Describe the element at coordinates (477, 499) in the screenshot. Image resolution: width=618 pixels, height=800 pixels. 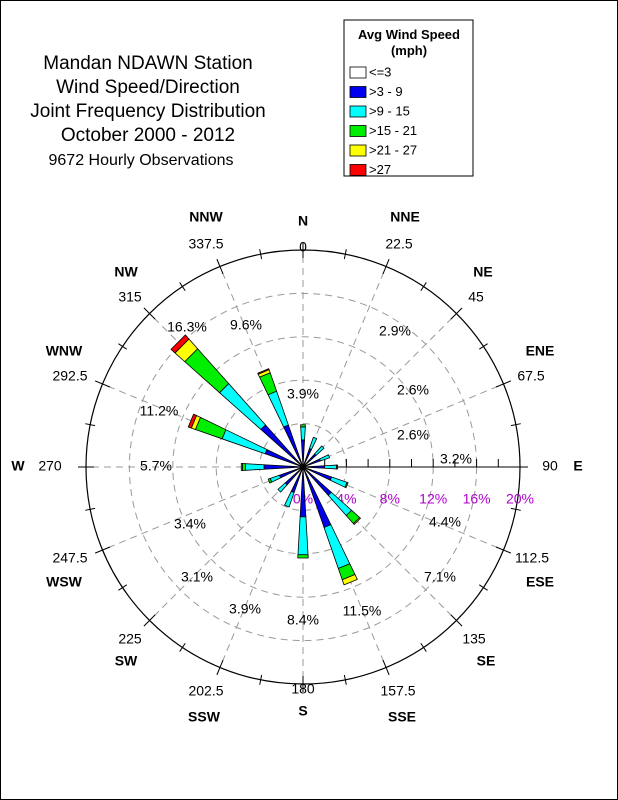
I see `radial-axis-label: 16%` at that location.